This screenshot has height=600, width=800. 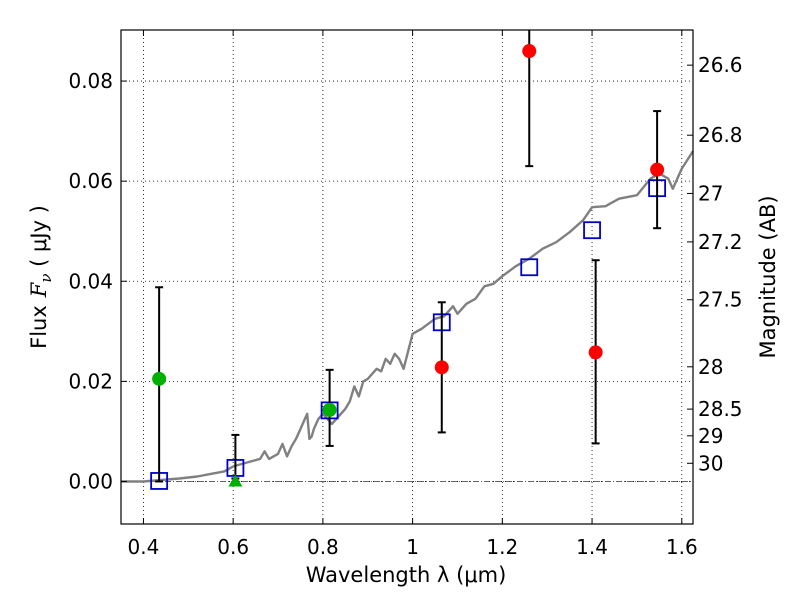 I want to click on y-axis-label-symbol: F, so click(x=39, y=289).